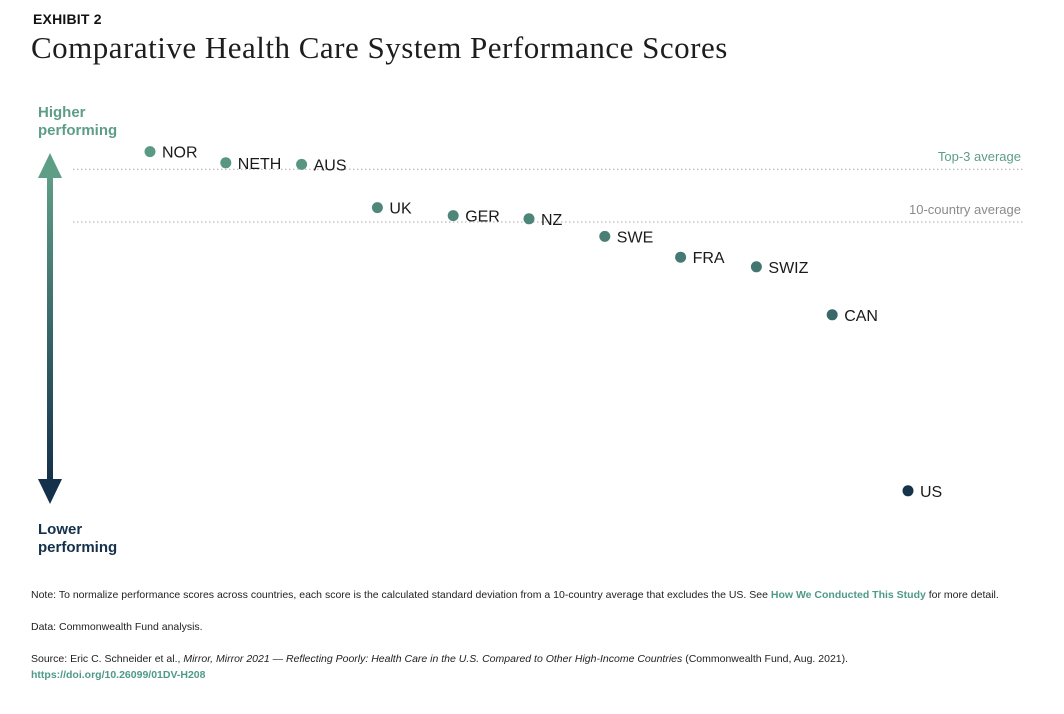 This screenshot has height=714, width=1064. Describe the element at coordinates (50, 491) in the screenshot. I see `arrow-down-head` at that location.